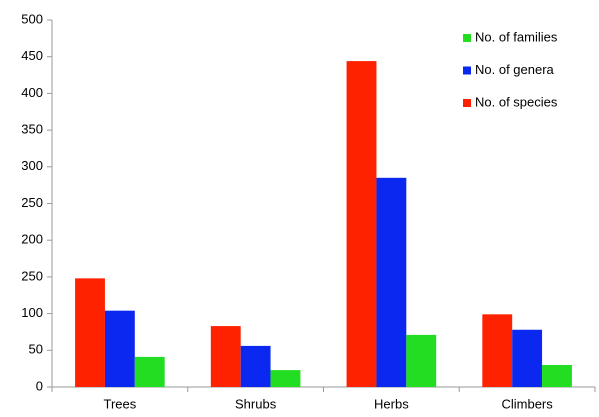 The image size is (599, 417). Describe the element at coordinates (516, 36) in the screenshot. I see `legend-label: No. of families` at that location.